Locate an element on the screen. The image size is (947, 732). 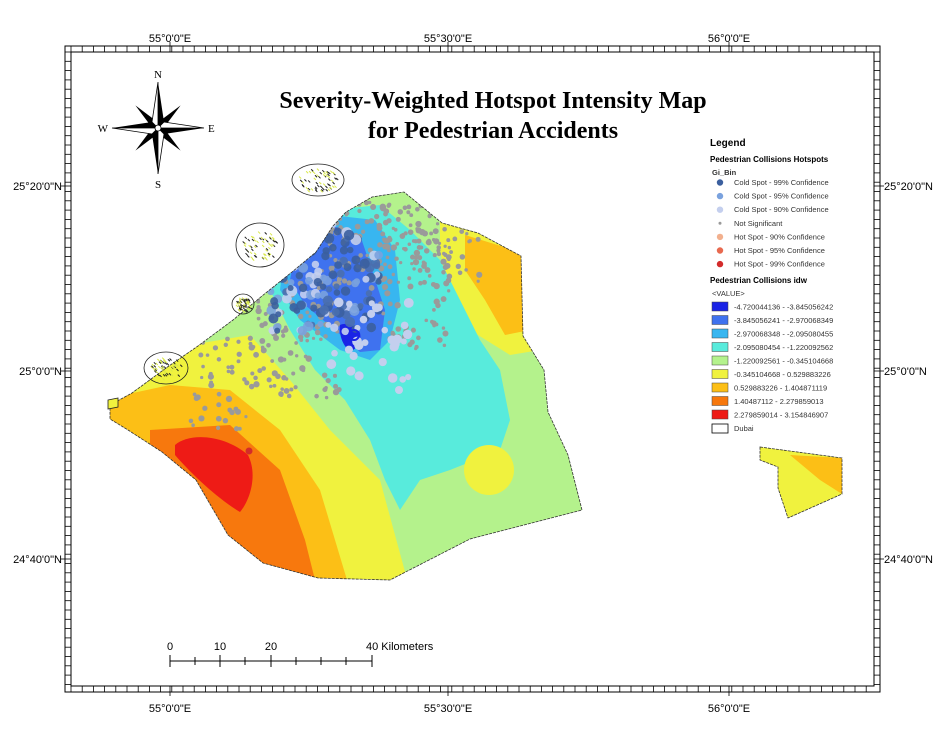
top-lon-label: 55°0'0"E is located at coordinates (170, 39).